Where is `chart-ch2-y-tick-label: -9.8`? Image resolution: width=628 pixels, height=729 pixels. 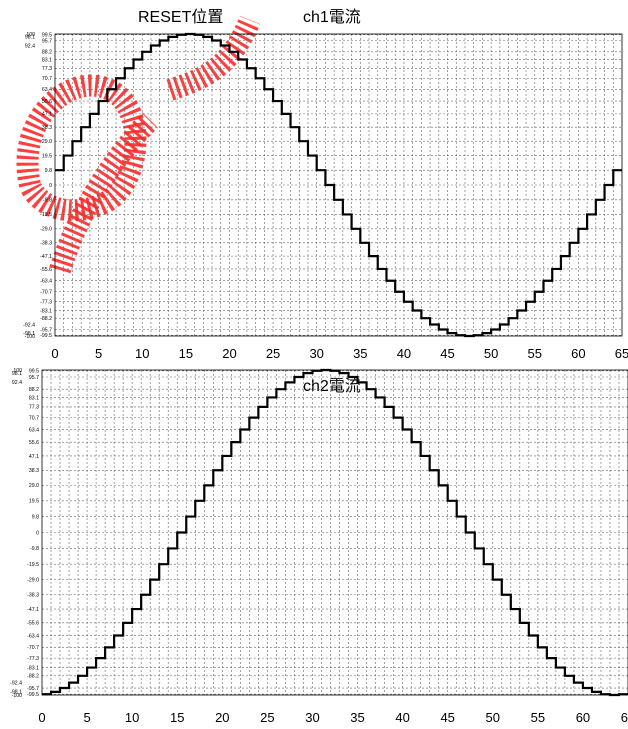 chart-ch2-y-tick-label: -9.8 is located at coordinates (34, 549).